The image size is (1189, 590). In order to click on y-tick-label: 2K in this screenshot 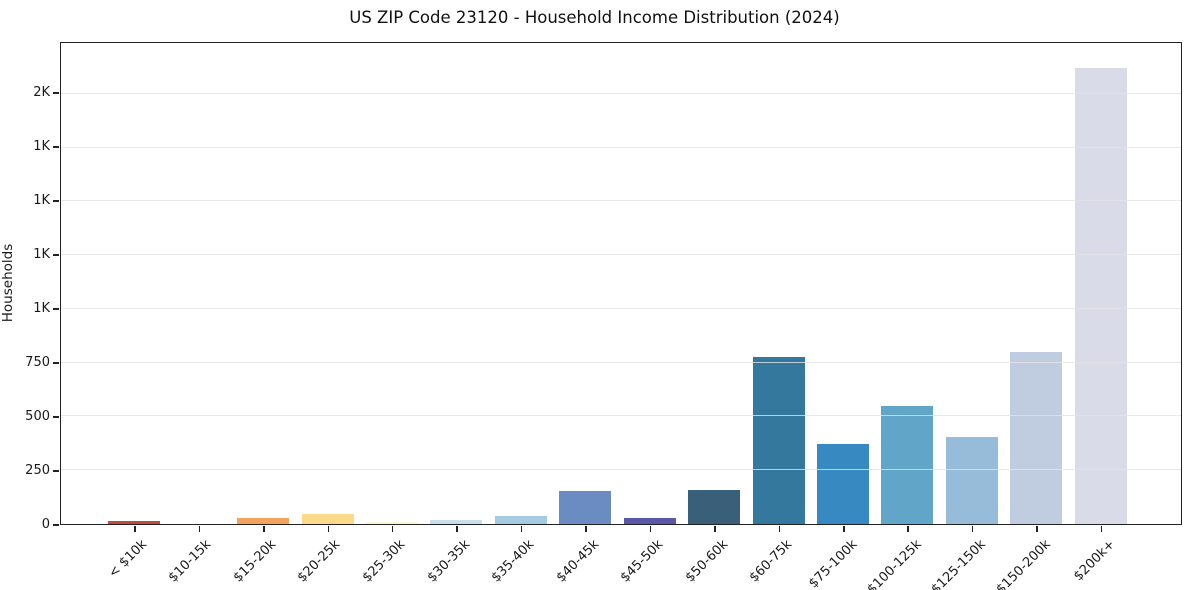, I will do `click(41, 92)`.